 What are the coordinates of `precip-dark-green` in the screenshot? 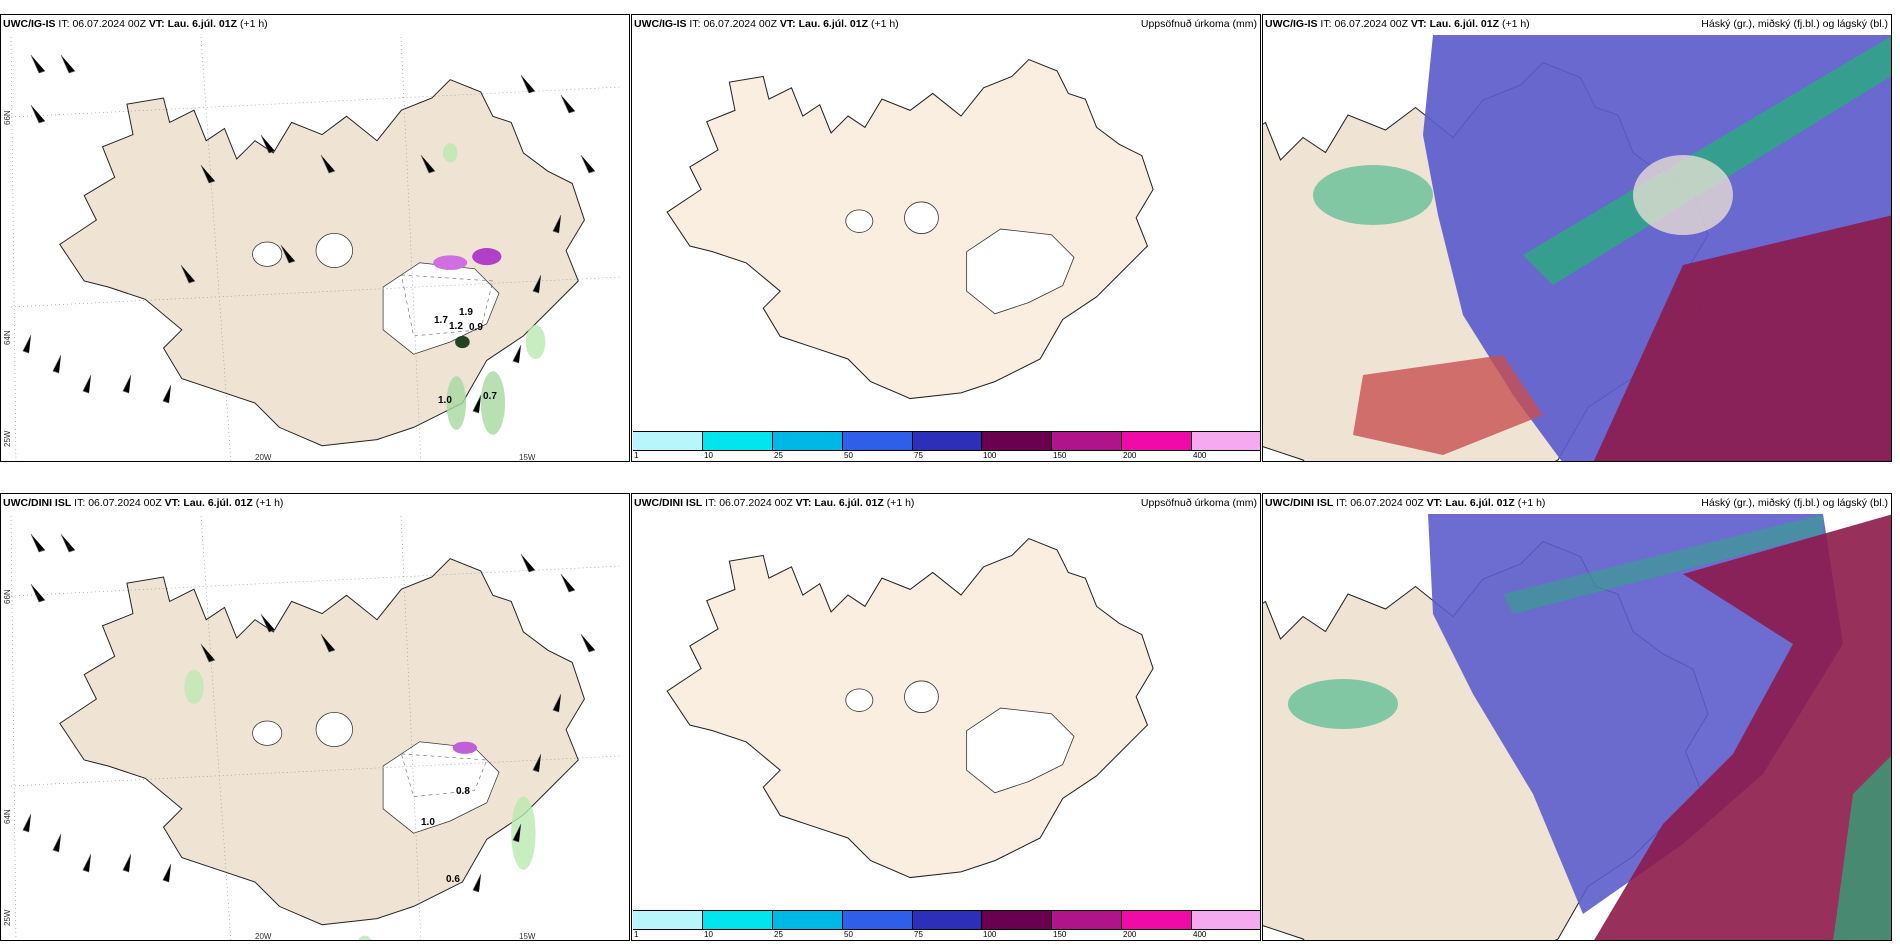 It's located at (462, 342).